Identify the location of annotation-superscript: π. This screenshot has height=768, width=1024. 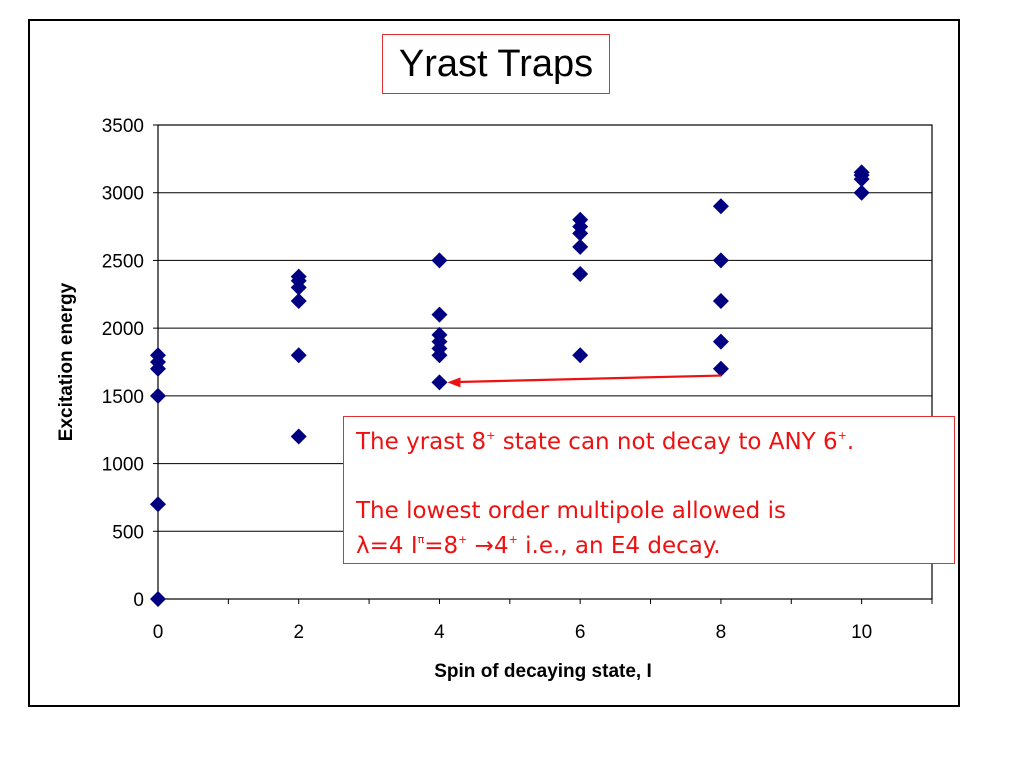
(421, 539).